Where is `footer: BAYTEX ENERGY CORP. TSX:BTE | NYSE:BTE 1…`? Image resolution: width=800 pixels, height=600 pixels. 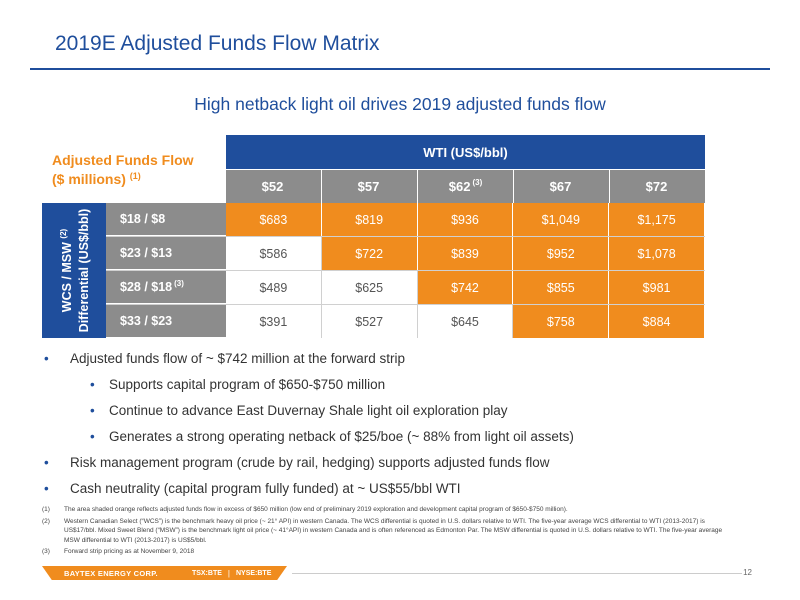 footer: BAYTEX ENERGY CORP. TSX:BTE | NYSE:BTE 1… is located at coordinates (400, 574).